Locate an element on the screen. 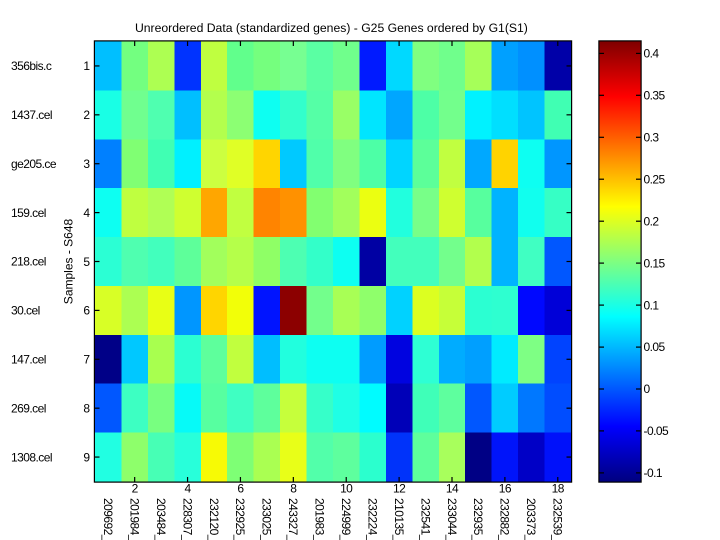 This screenshot has height=540, width=720. svg-text: 232882_ is located at coordinates (505, 519).